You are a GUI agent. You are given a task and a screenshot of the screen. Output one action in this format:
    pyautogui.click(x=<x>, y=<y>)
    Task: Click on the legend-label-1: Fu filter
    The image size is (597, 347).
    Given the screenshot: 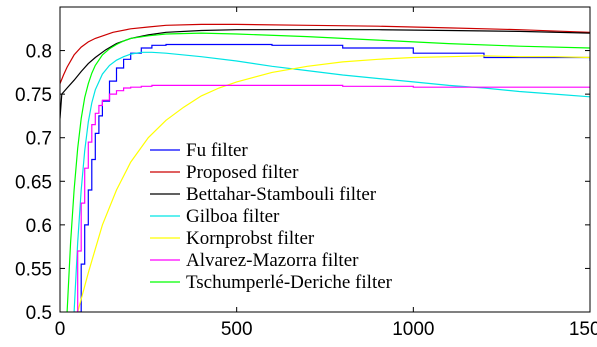 What is the action you would take?
    pyautogui.click(x=217, y=150)
    